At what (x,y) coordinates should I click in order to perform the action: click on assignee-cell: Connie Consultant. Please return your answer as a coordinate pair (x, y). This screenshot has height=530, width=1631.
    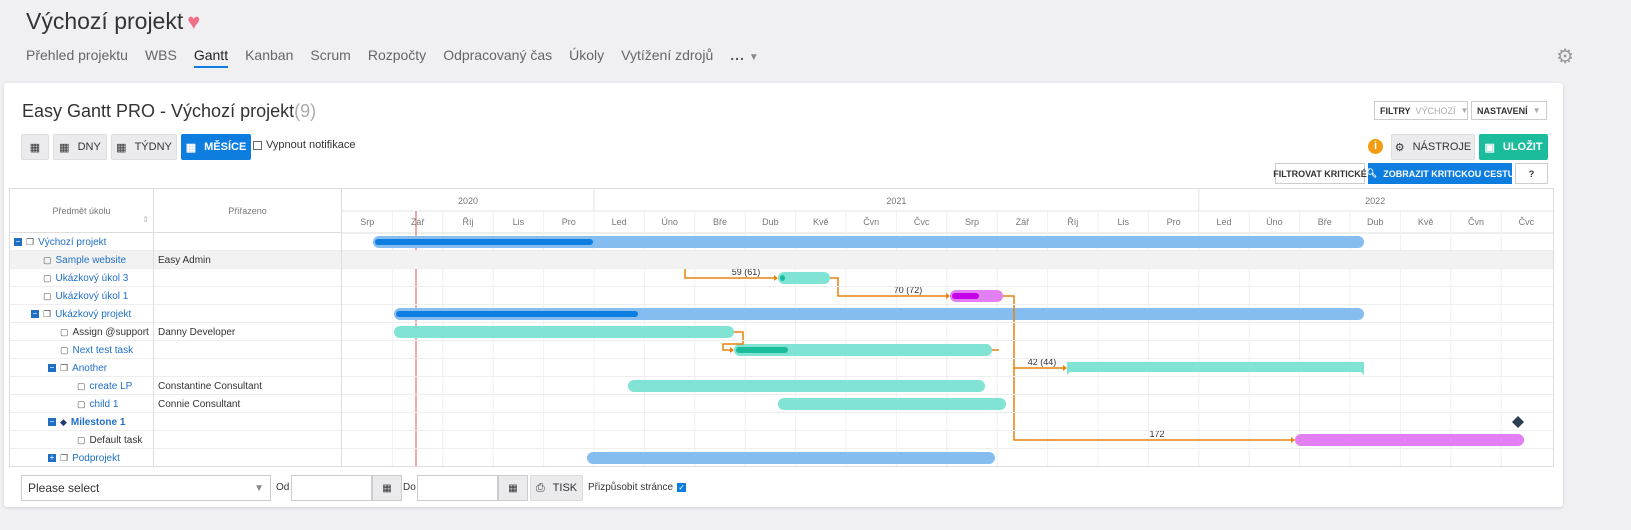
    Looking at the image, I should click on (248, 404).